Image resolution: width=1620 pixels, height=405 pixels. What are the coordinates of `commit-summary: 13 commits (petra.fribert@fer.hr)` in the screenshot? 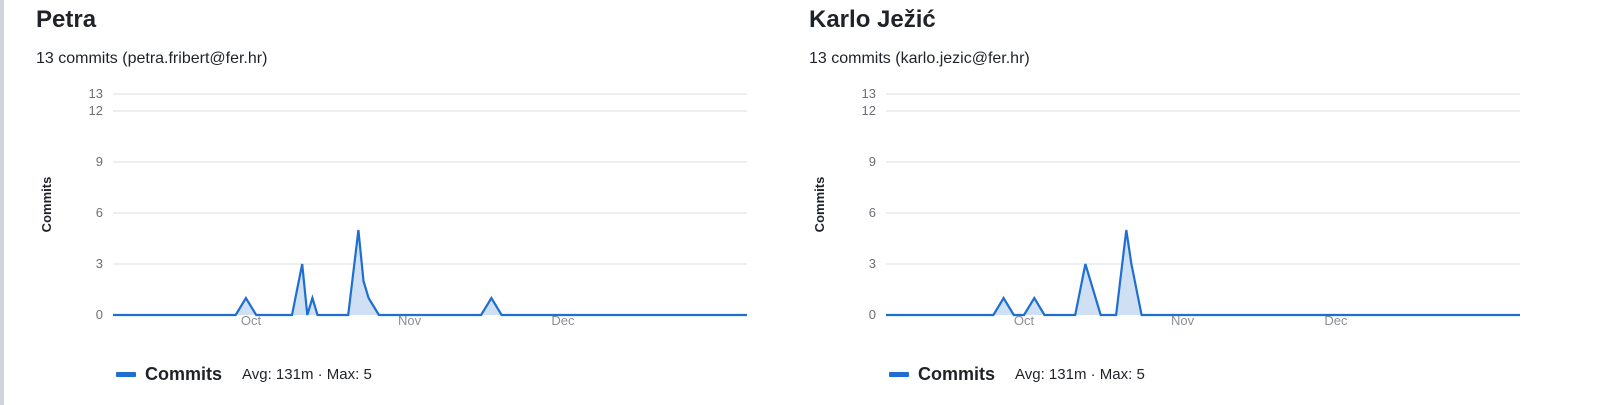 It's located at (152, 58).